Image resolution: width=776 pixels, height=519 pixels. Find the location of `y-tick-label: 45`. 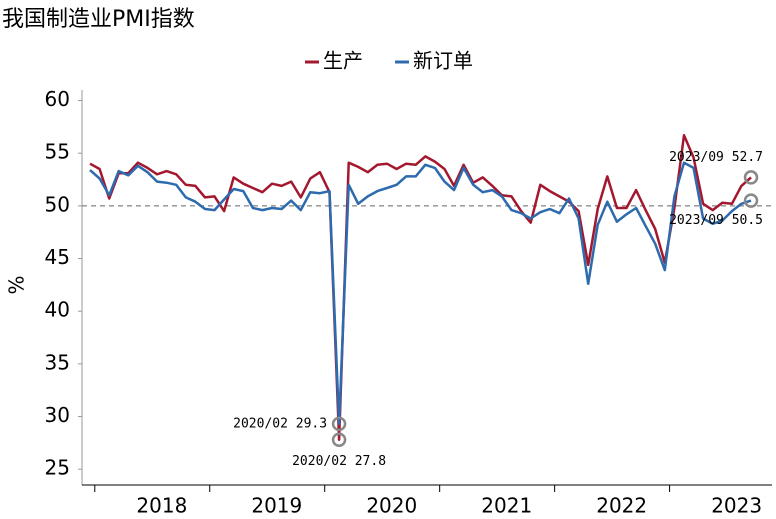

y-tick-label: 45 is located at coordinates (57, 257).